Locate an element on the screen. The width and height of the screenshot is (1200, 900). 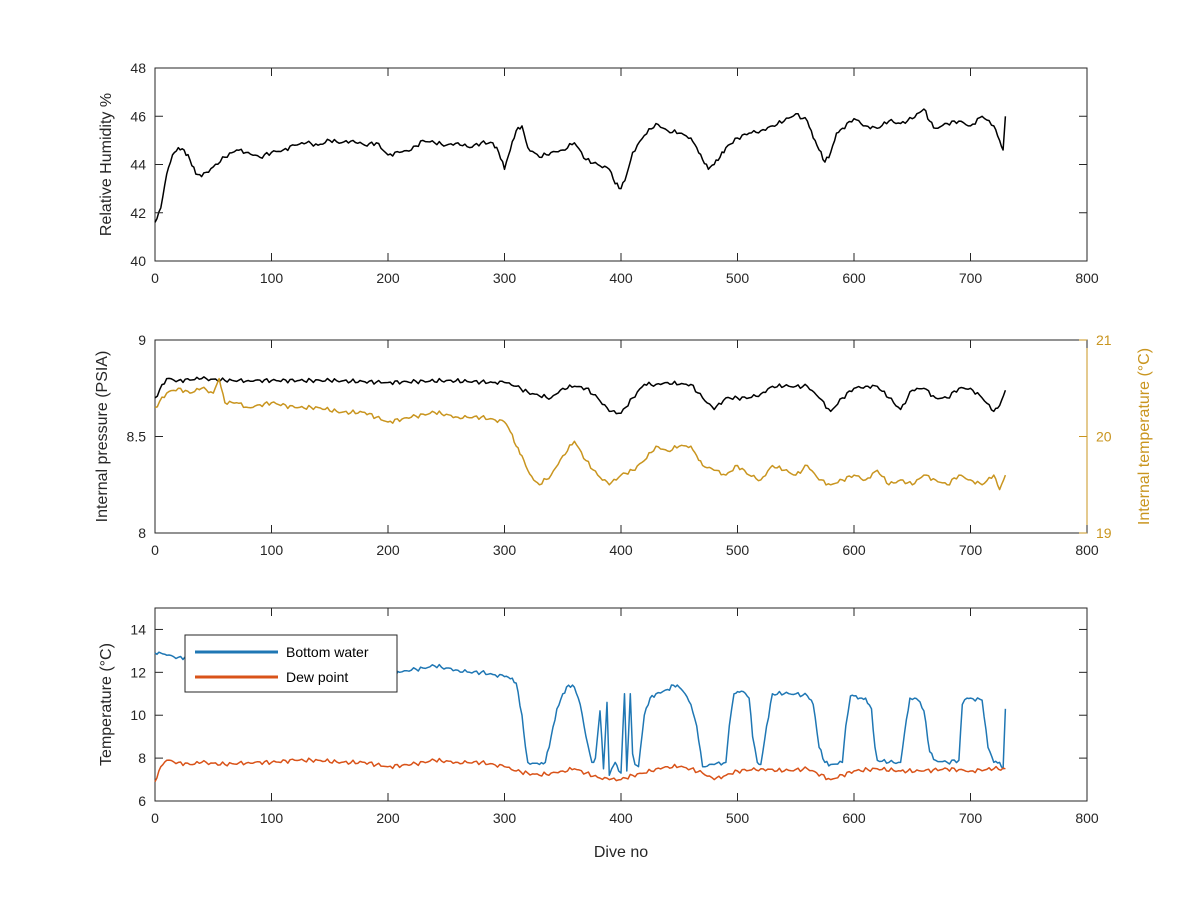
y-tick-label: 42 is located at coordinates (138, 213).